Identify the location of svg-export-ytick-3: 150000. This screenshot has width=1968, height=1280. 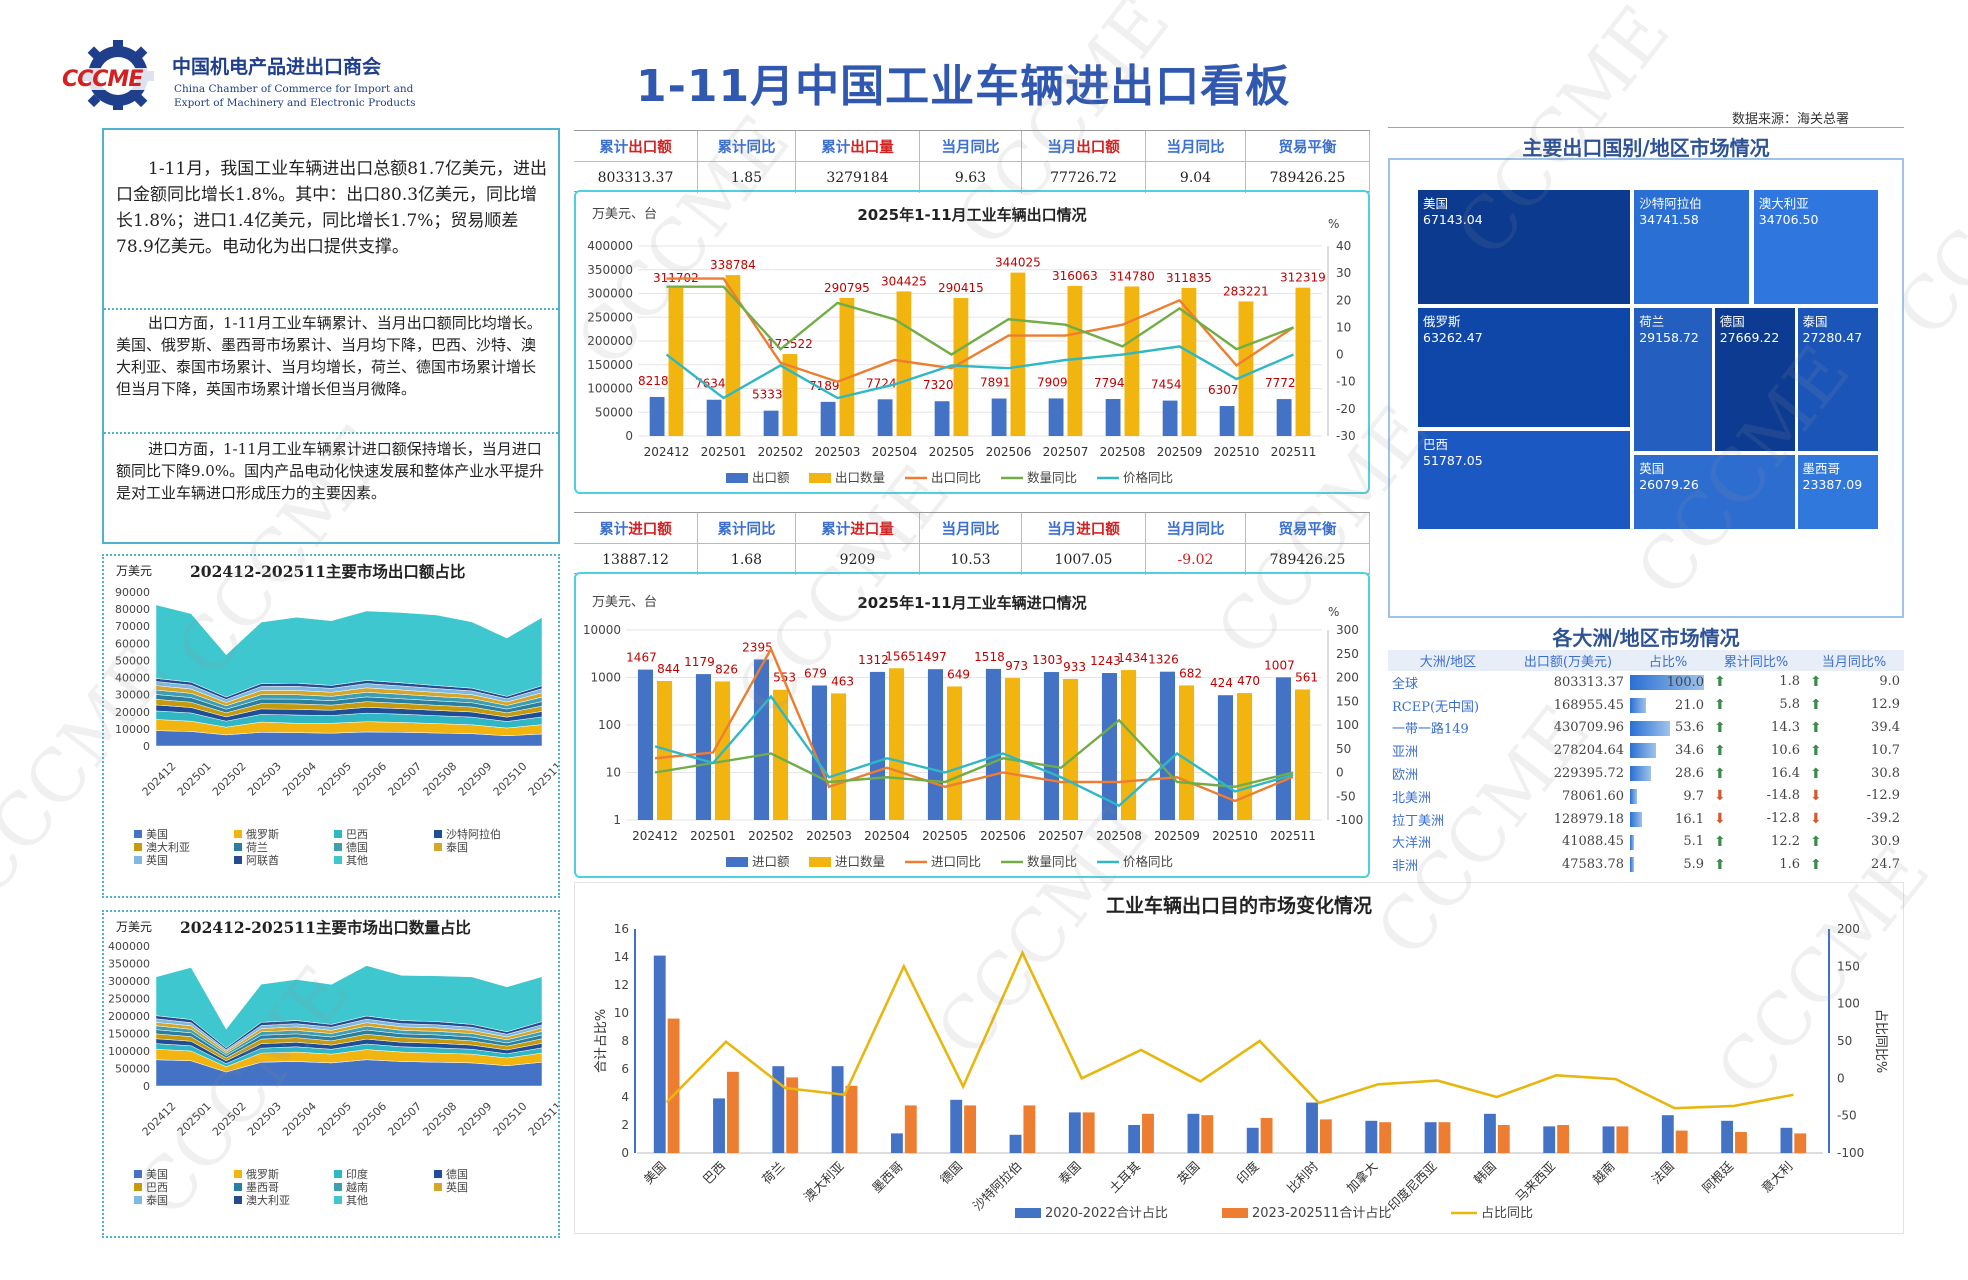
(610, 365).